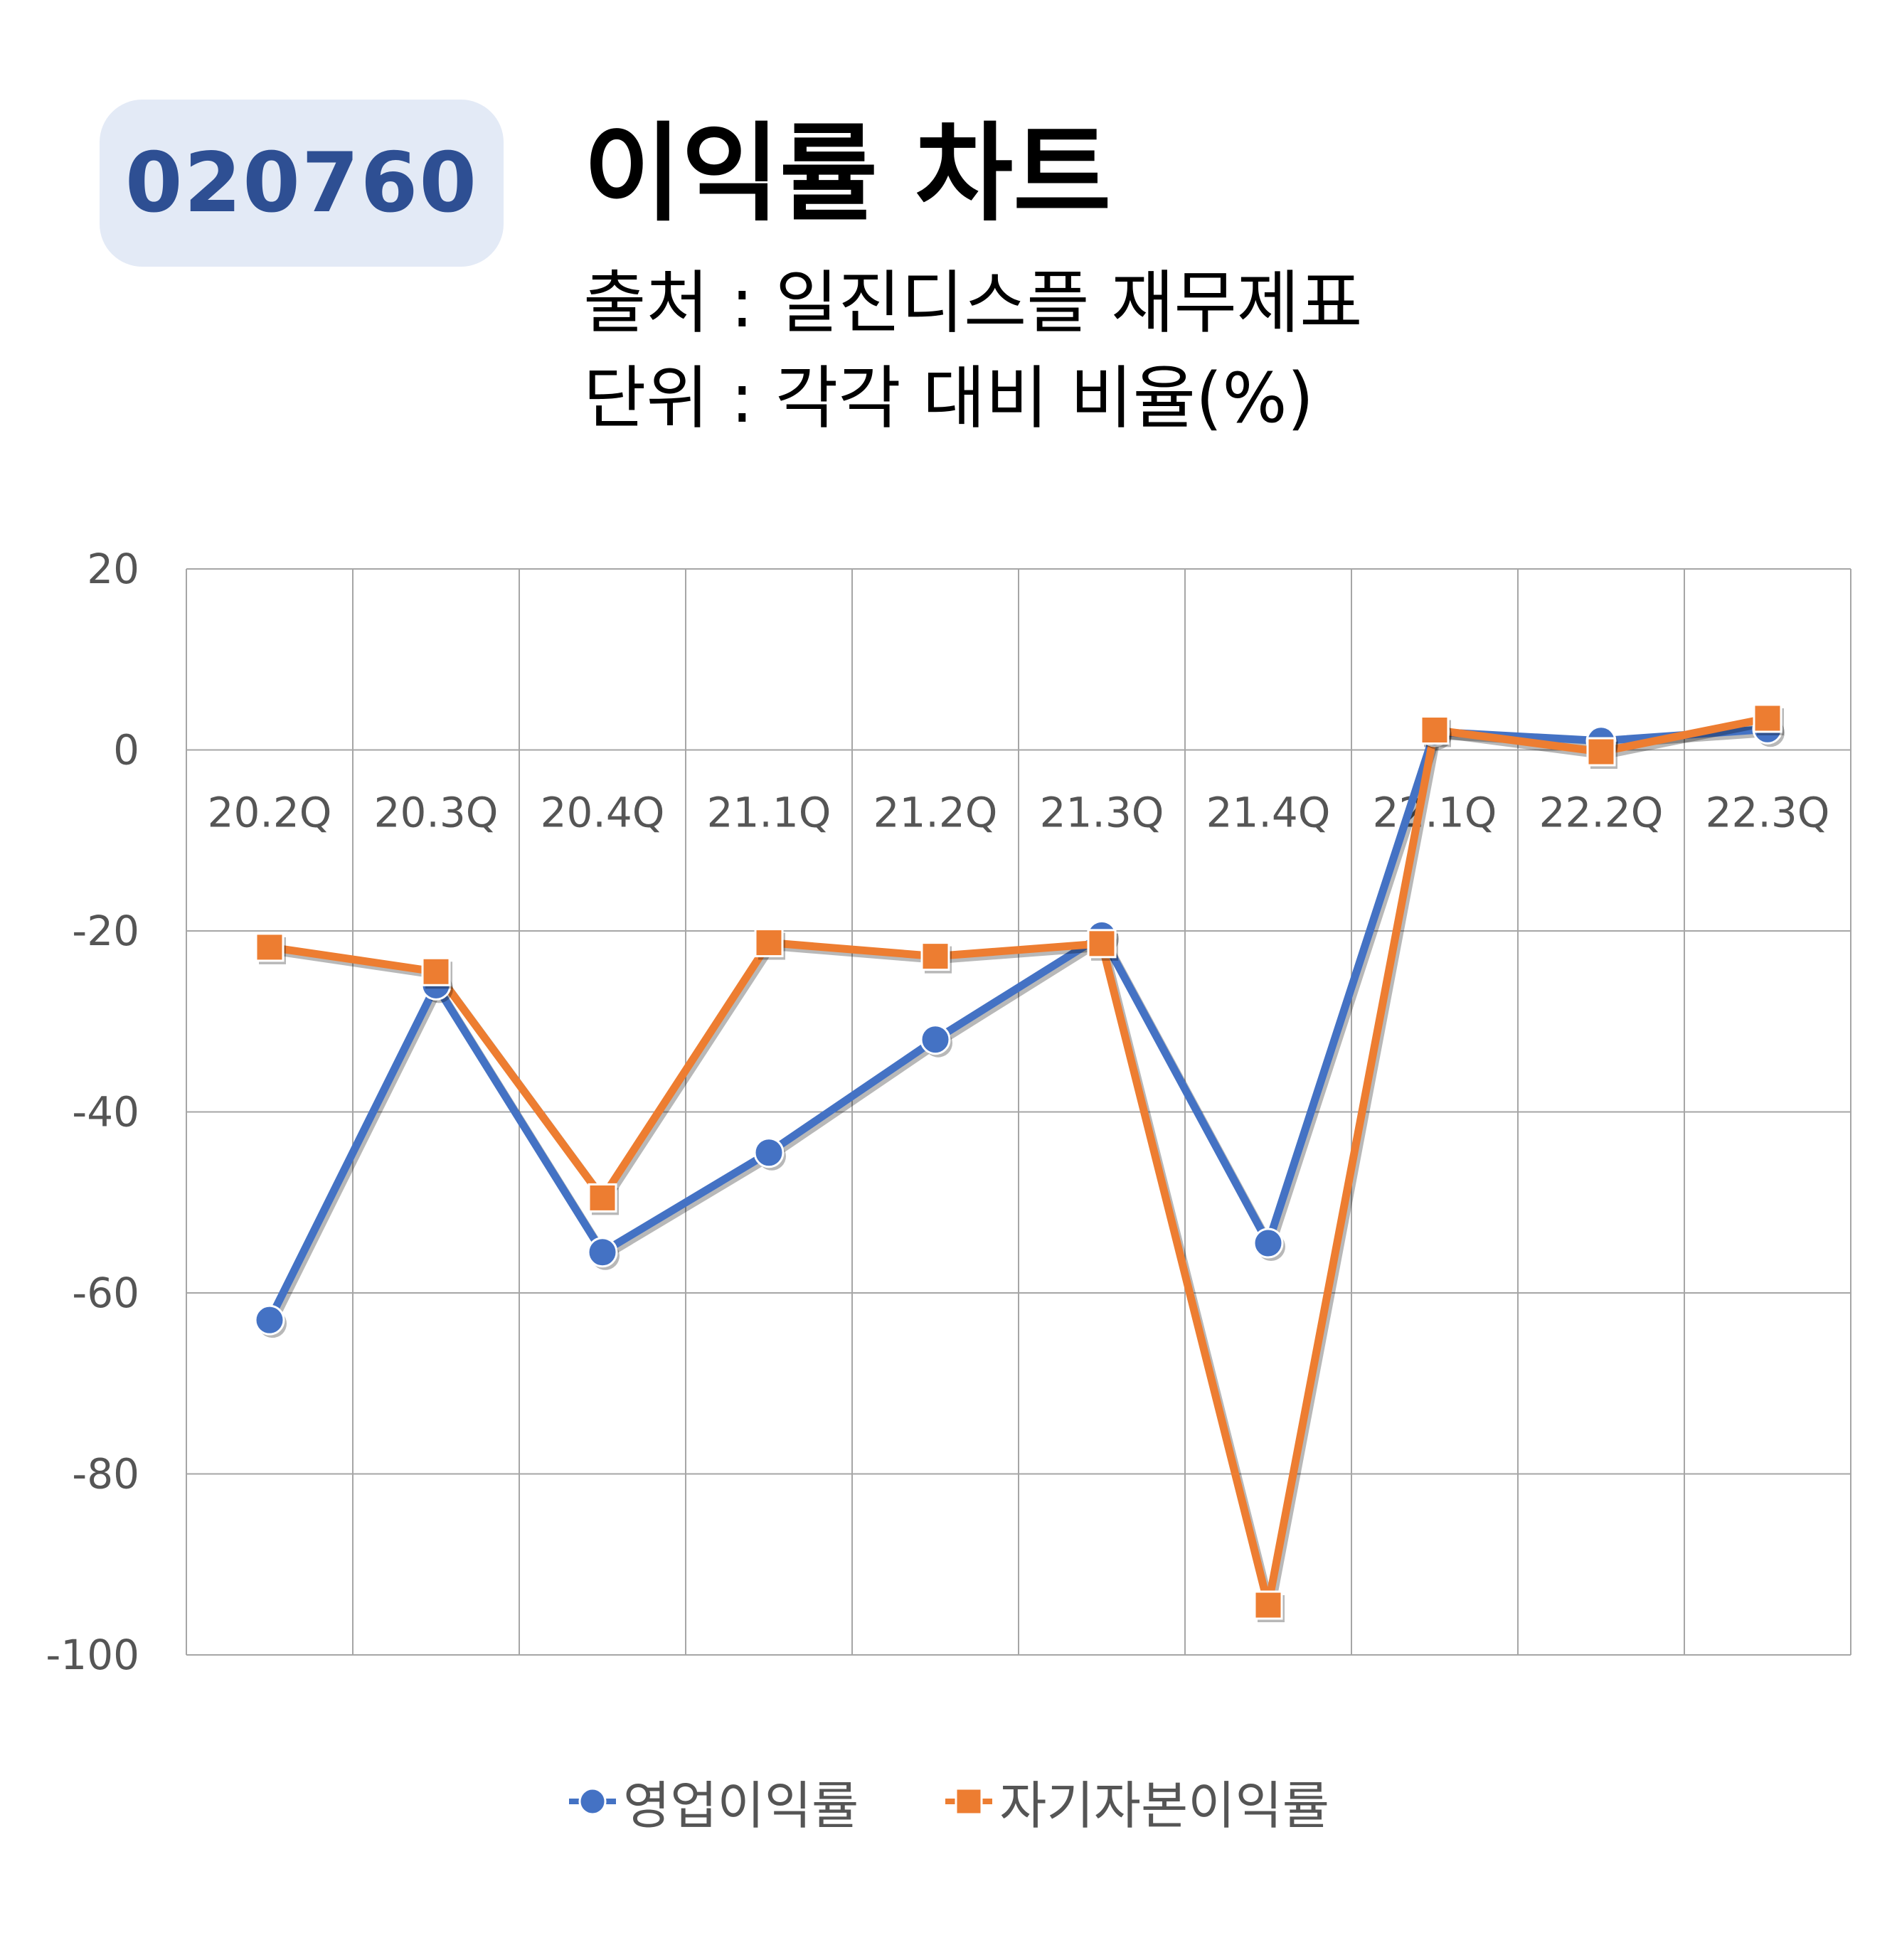 Image resolution: width=1897 pixels, height=1960 pixels. Describe the element at coordinates (105, 931) in the screenshot. I see `y-tick-label: -20` at that location.